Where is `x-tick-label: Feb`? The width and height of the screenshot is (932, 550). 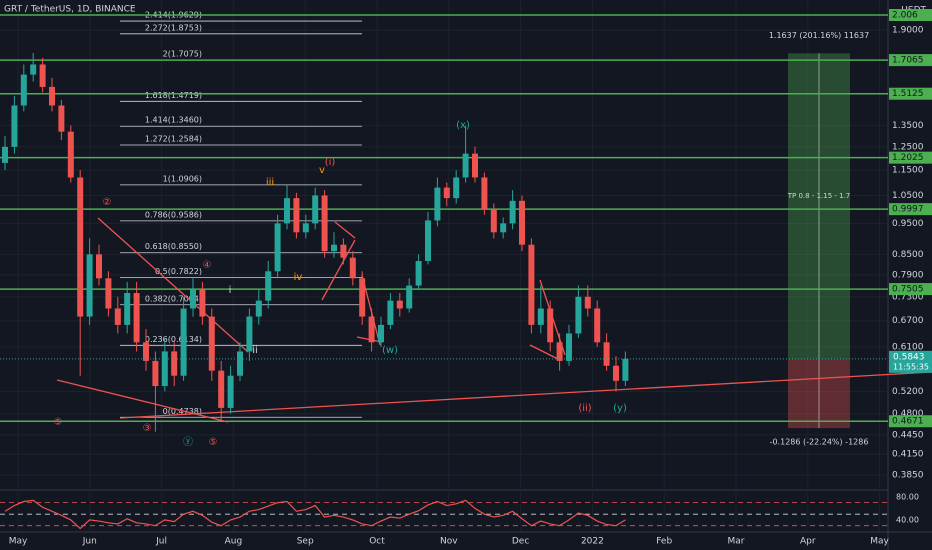
x-tick-label: Feb is located at coordinates (664, 542).